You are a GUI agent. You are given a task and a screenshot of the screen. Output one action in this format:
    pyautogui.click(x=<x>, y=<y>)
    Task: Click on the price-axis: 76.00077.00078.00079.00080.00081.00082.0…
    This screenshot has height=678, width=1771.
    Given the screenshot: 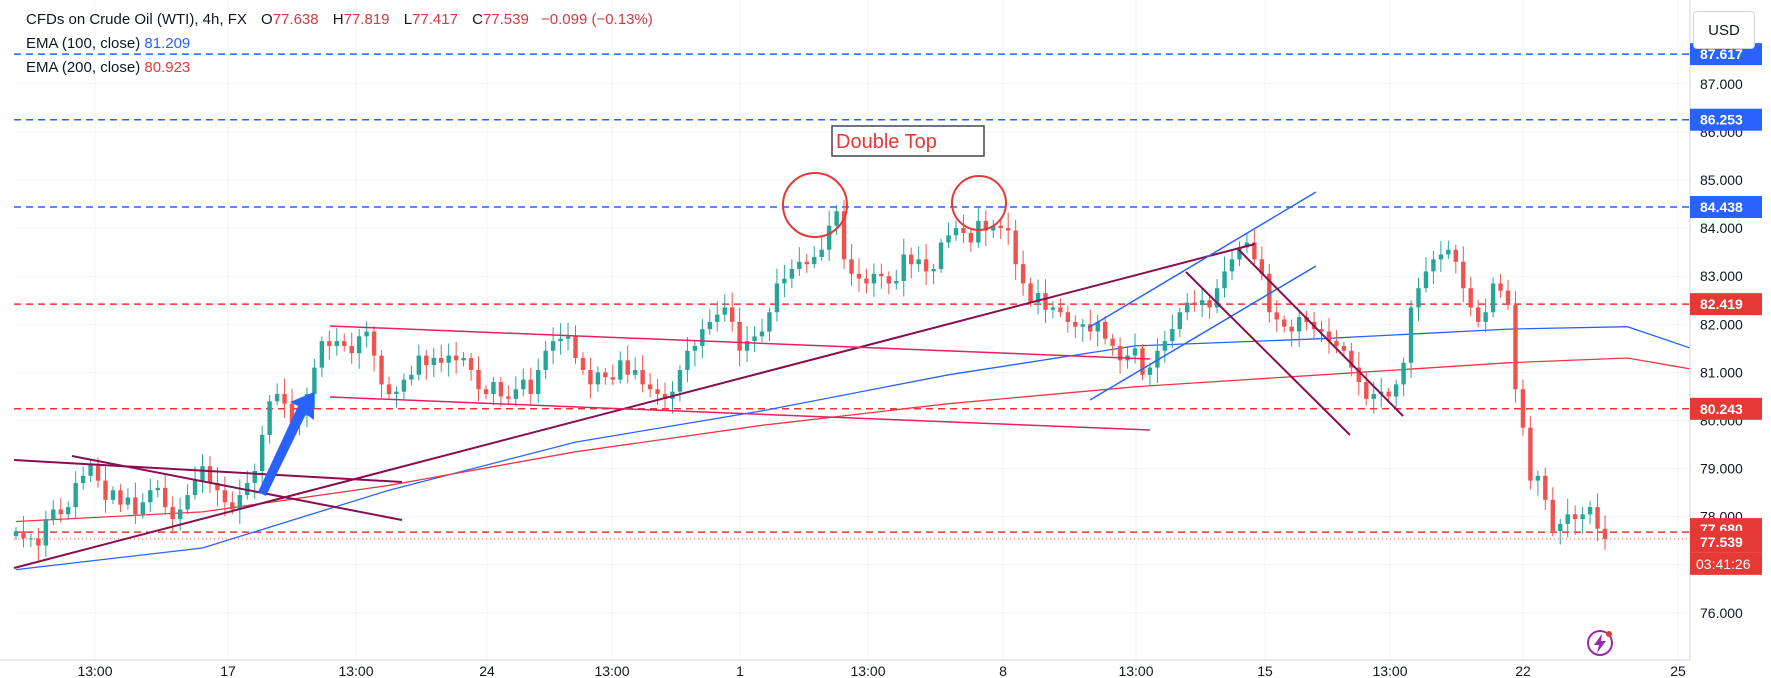 What is the action you would take?
    pyautogui.click(x=1730, y=339)
    